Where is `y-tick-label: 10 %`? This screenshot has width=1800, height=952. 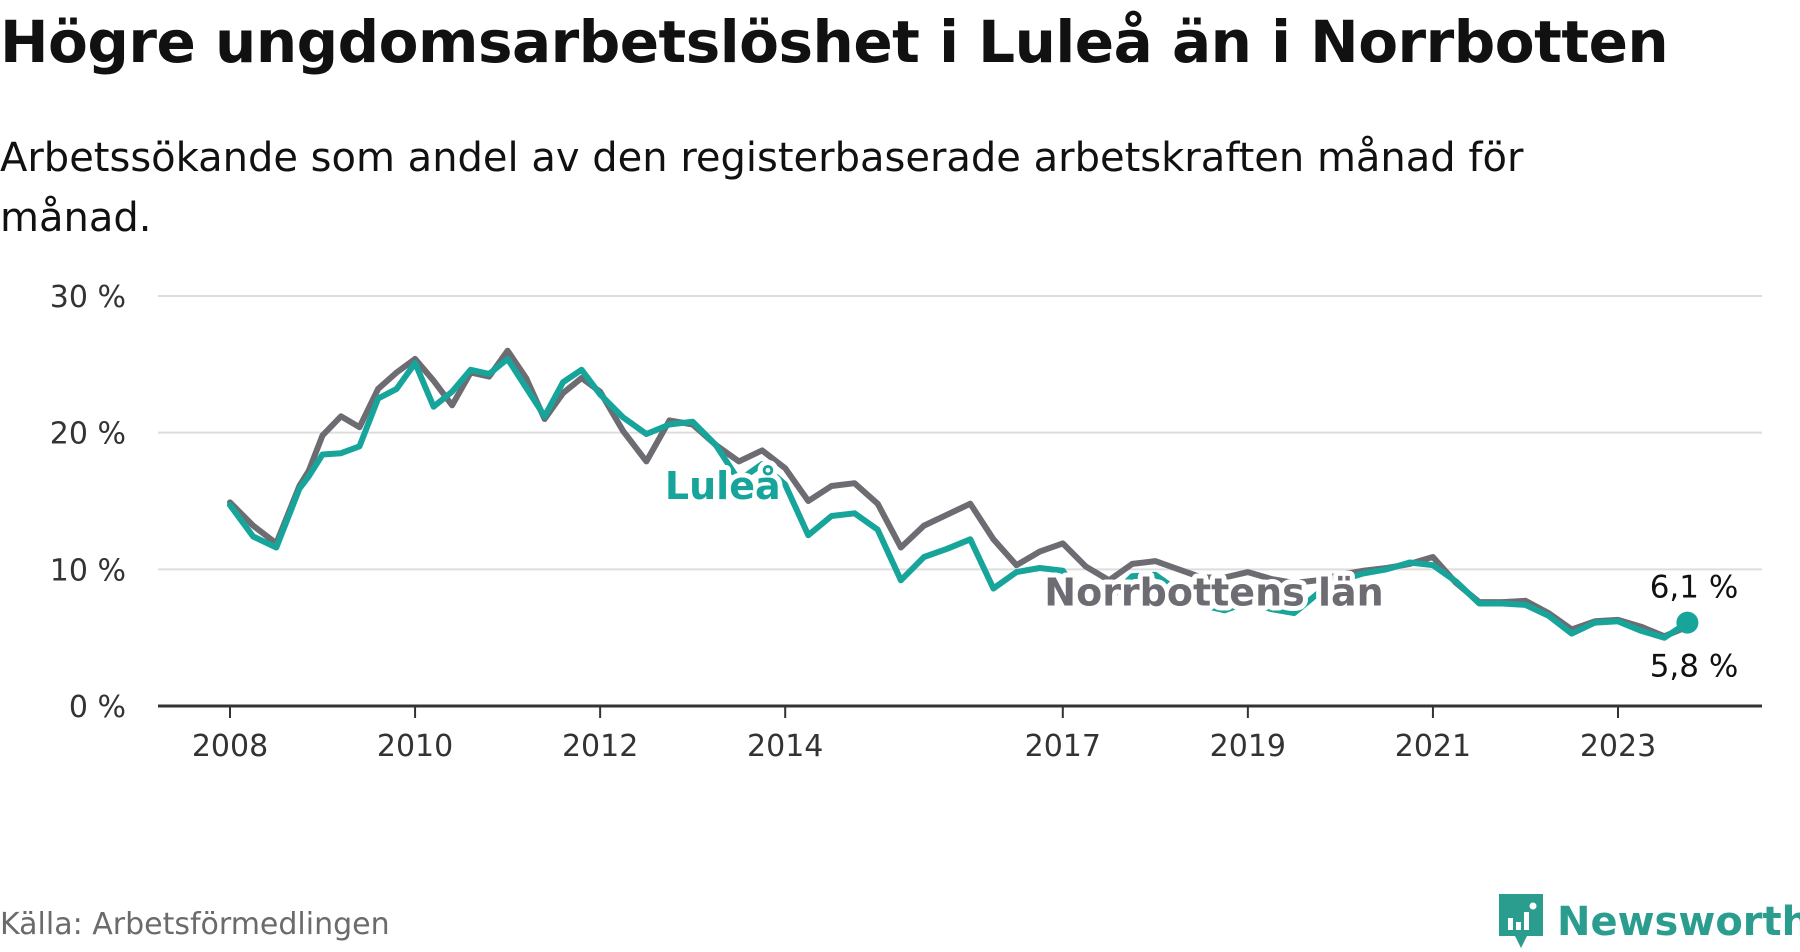
y-tick-label: 10 % is located at coordinates (88, 570).